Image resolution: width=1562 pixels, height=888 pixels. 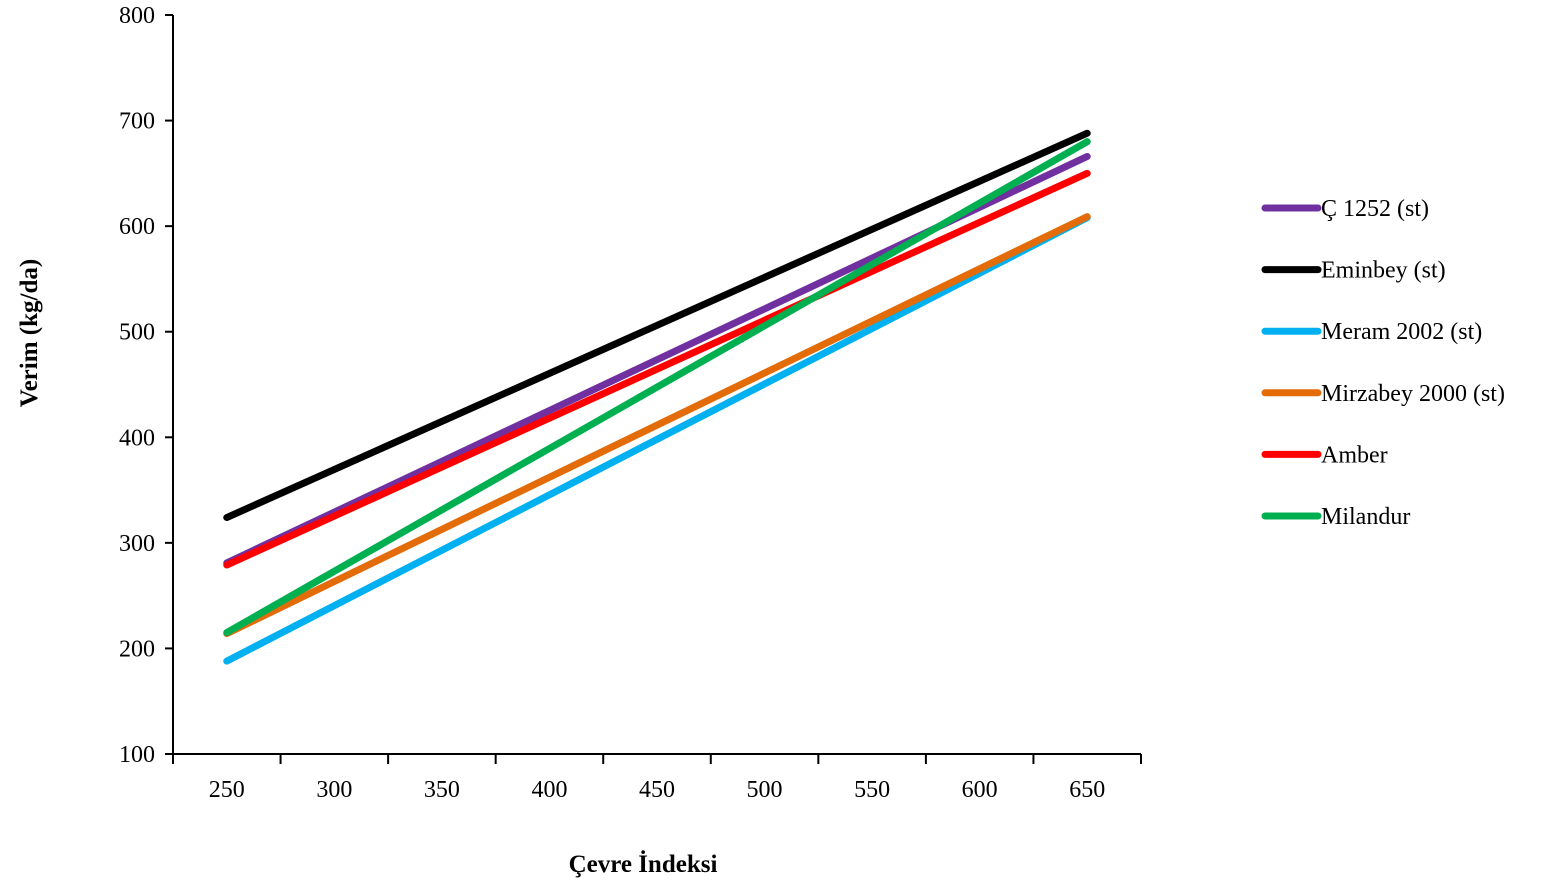 I want to click on x-tick-label: 400, so click(x=549, y=790).